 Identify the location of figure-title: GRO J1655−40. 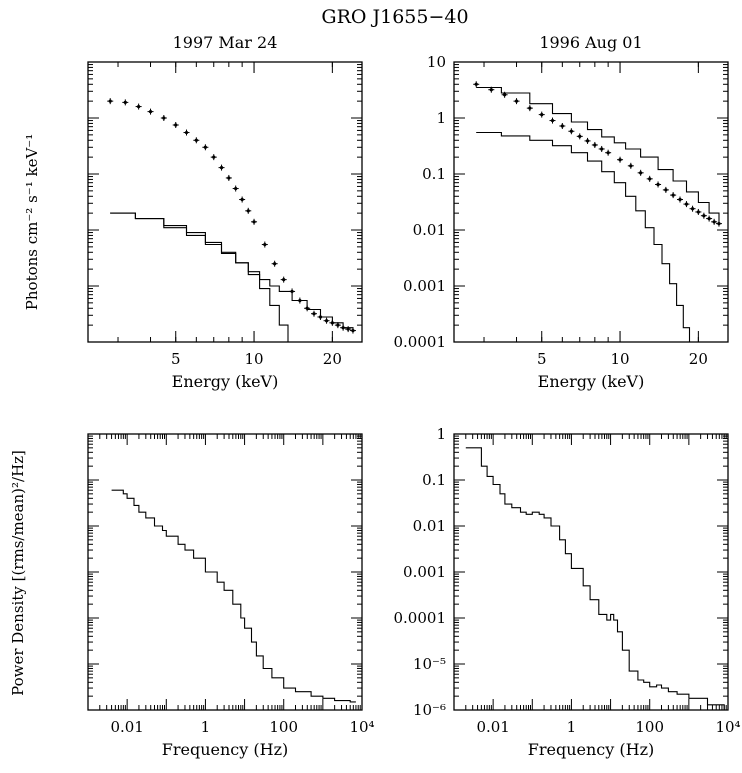
(394, 17).